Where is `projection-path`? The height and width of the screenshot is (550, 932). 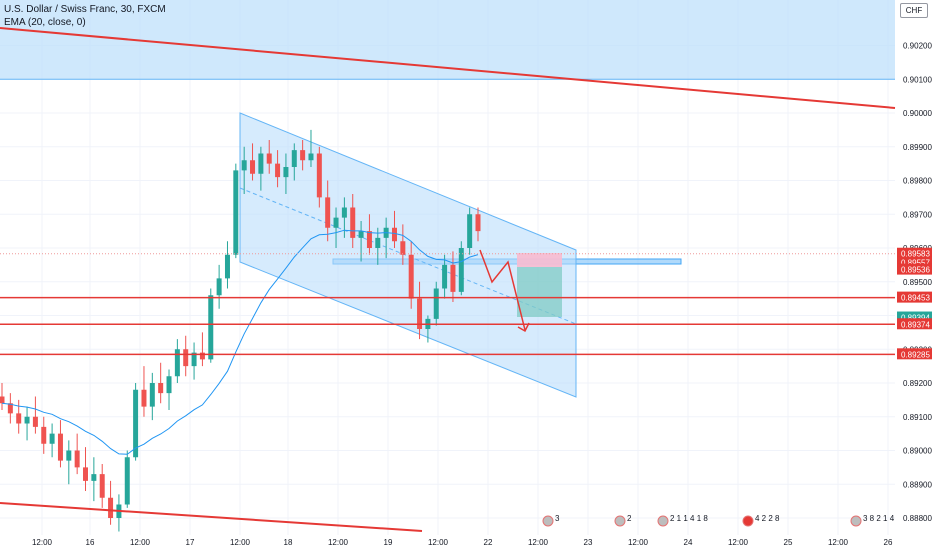 projection-path is located at coordinates (504, 291).